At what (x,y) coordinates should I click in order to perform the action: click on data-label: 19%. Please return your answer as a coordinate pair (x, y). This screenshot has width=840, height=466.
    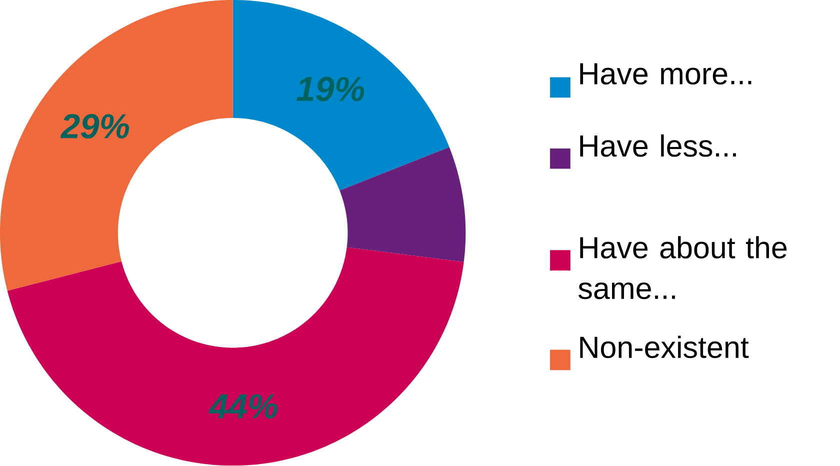
    Looking at the image, I should click on (330, 89).